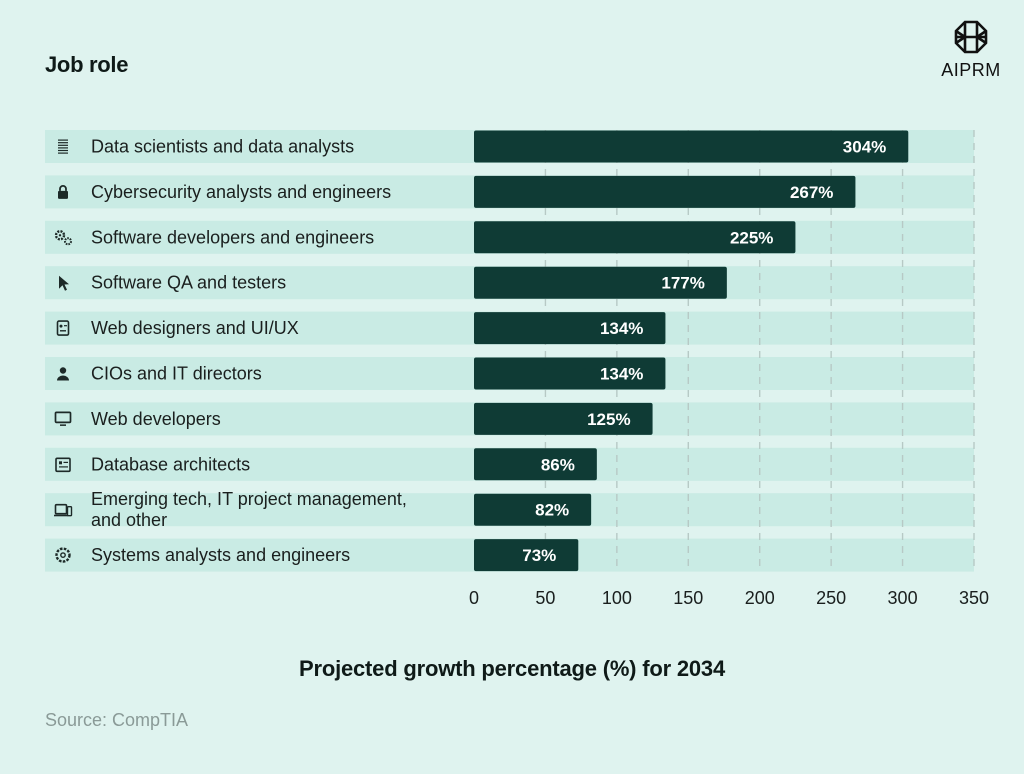  I want to click on category-label: Software developers and engineers, so click(232, 237).